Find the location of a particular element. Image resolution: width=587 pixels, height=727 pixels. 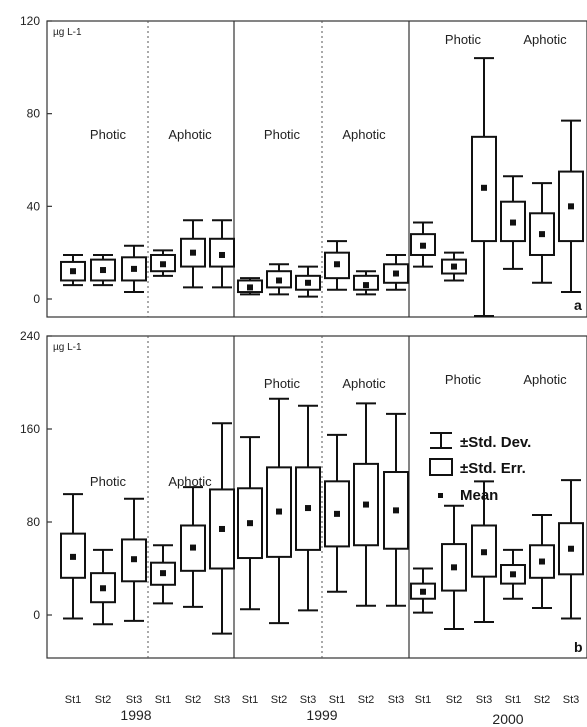

x-tick-label-1: St2 is located at coordinates (103, 700).